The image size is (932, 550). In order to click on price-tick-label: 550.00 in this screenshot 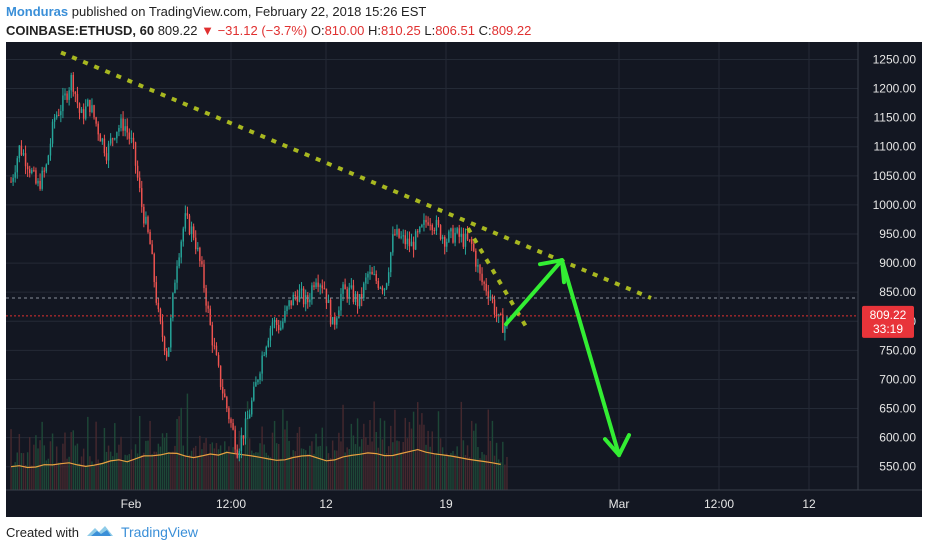, I will do `click(897, 467)`.